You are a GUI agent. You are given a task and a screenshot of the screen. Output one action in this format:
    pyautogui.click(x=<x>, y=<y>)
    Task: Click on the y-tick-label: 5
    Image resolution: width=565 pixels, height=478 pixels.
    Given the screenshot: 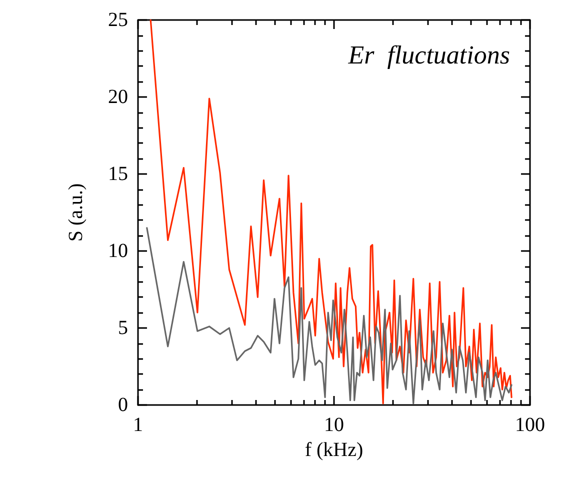 What is the action you would take?
    pyautogui.click(x=123, y=328)
    